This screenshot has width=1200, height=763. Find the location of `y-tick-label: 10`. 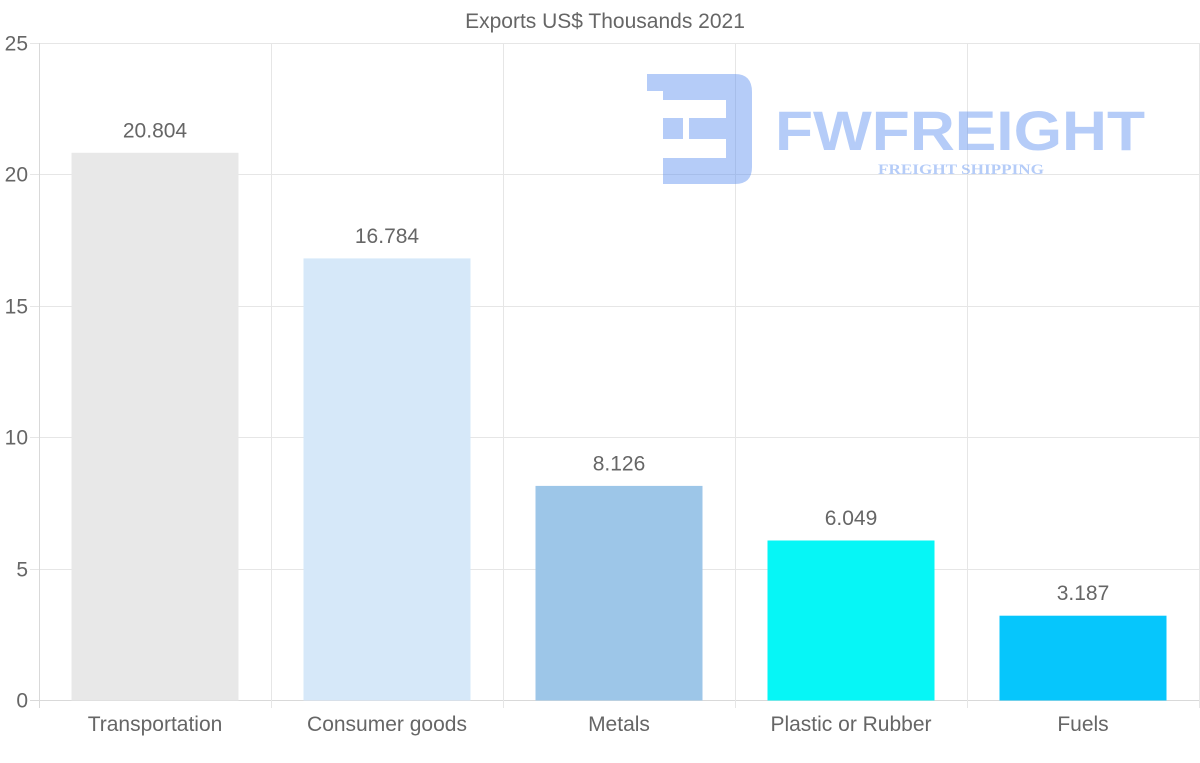

y-tick-label: 10 is located at coordinates (16, 438).